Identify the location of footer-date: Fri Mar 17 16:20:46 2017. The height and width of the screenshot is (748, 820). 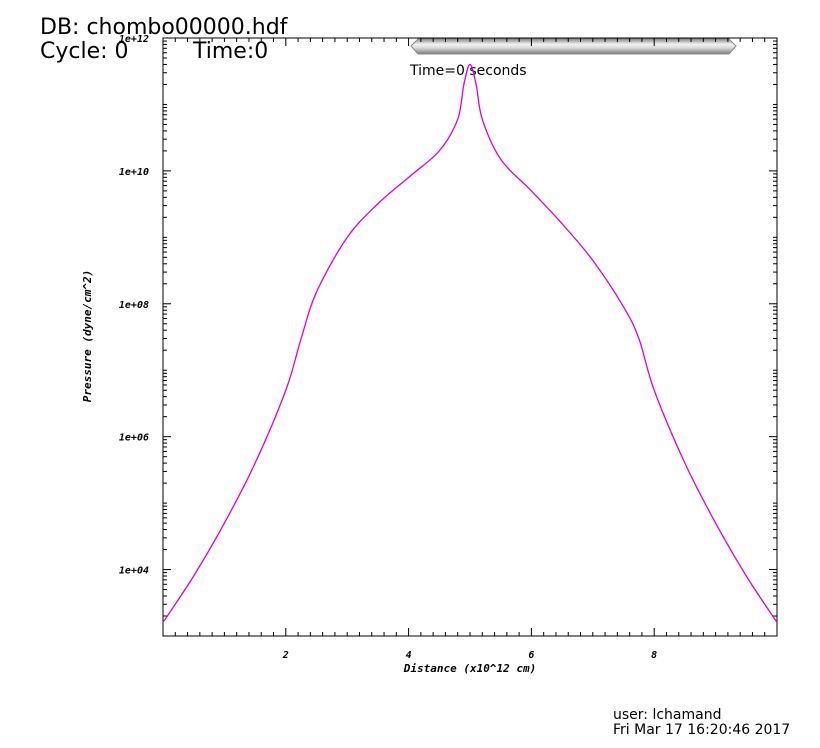
(702, 730).